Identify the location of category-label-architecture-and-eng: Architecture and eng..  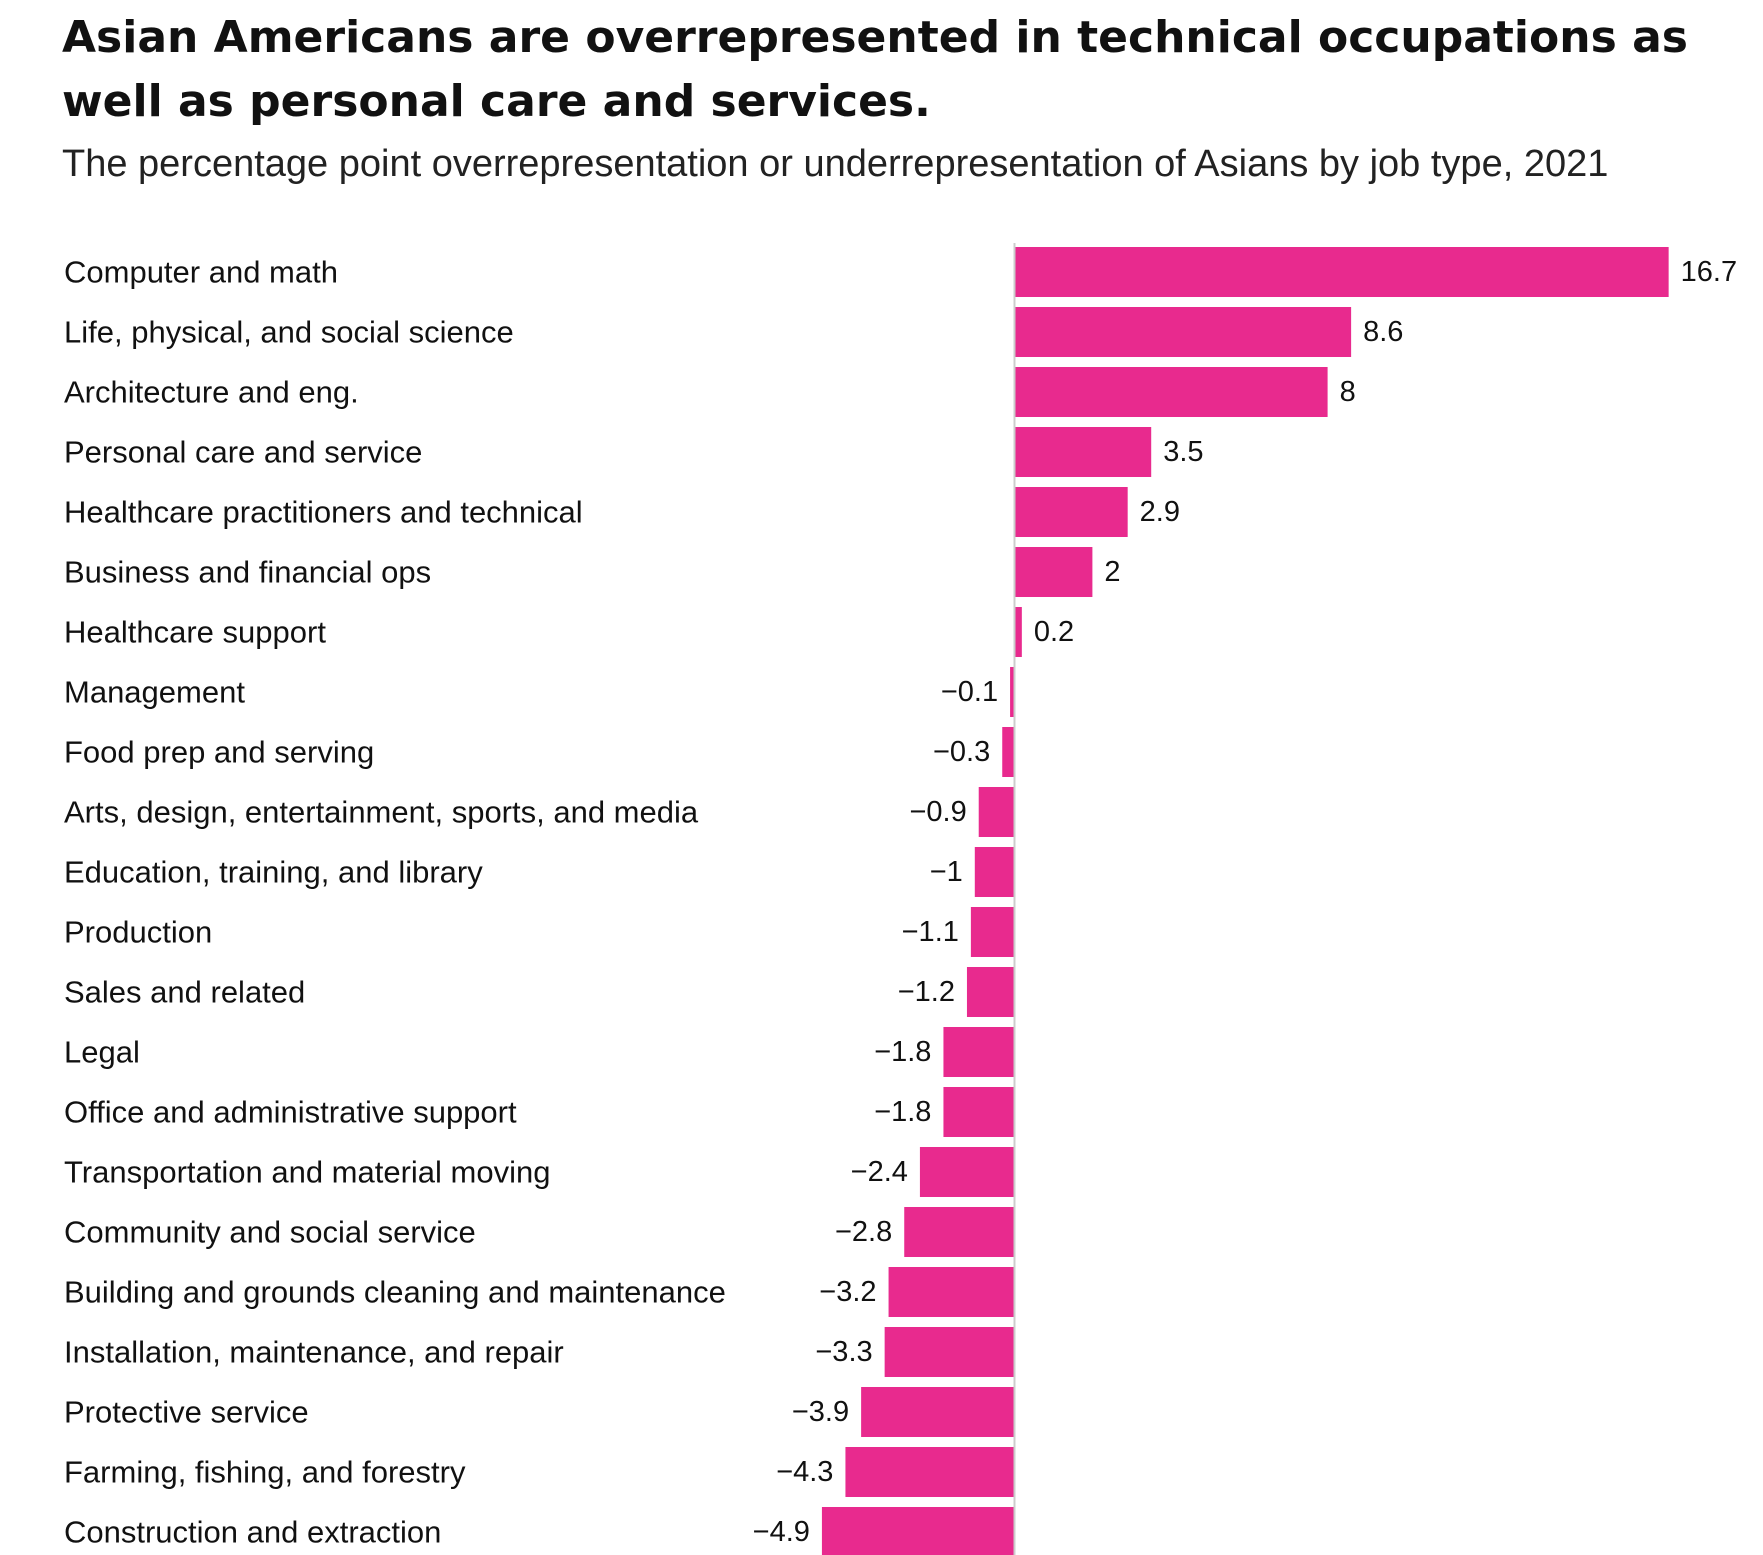
(211, 392).